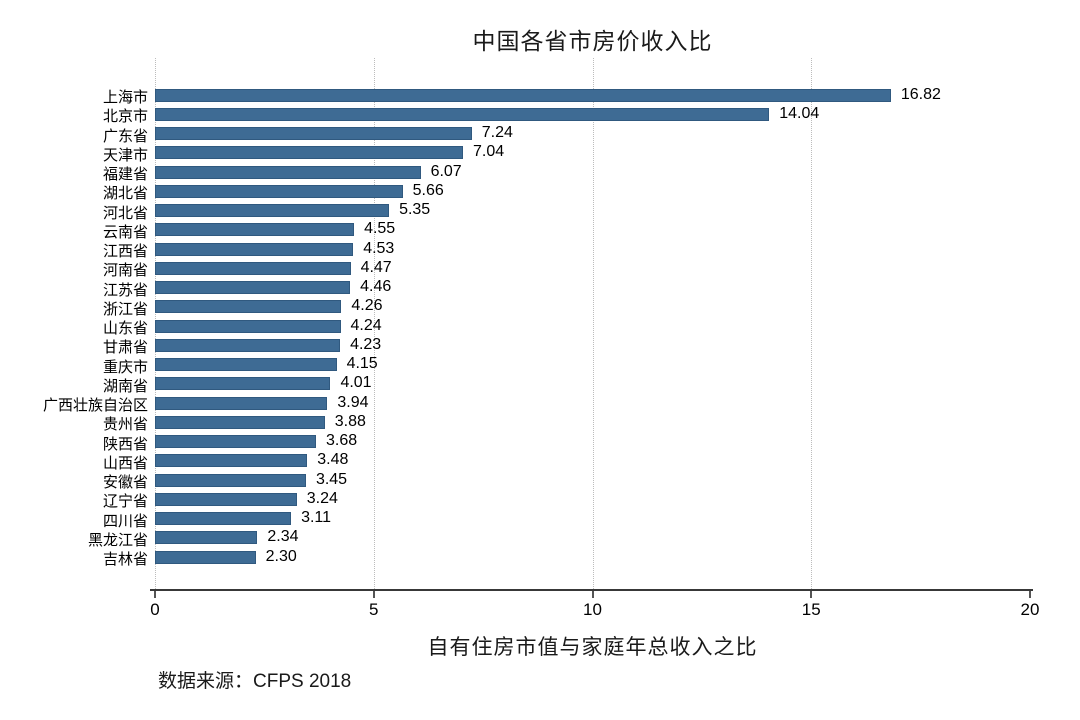  What do you see at coordinates (125, 559) in the screenshot?
I see `bar-label: 吉林省` at bounding box center [125, 559].